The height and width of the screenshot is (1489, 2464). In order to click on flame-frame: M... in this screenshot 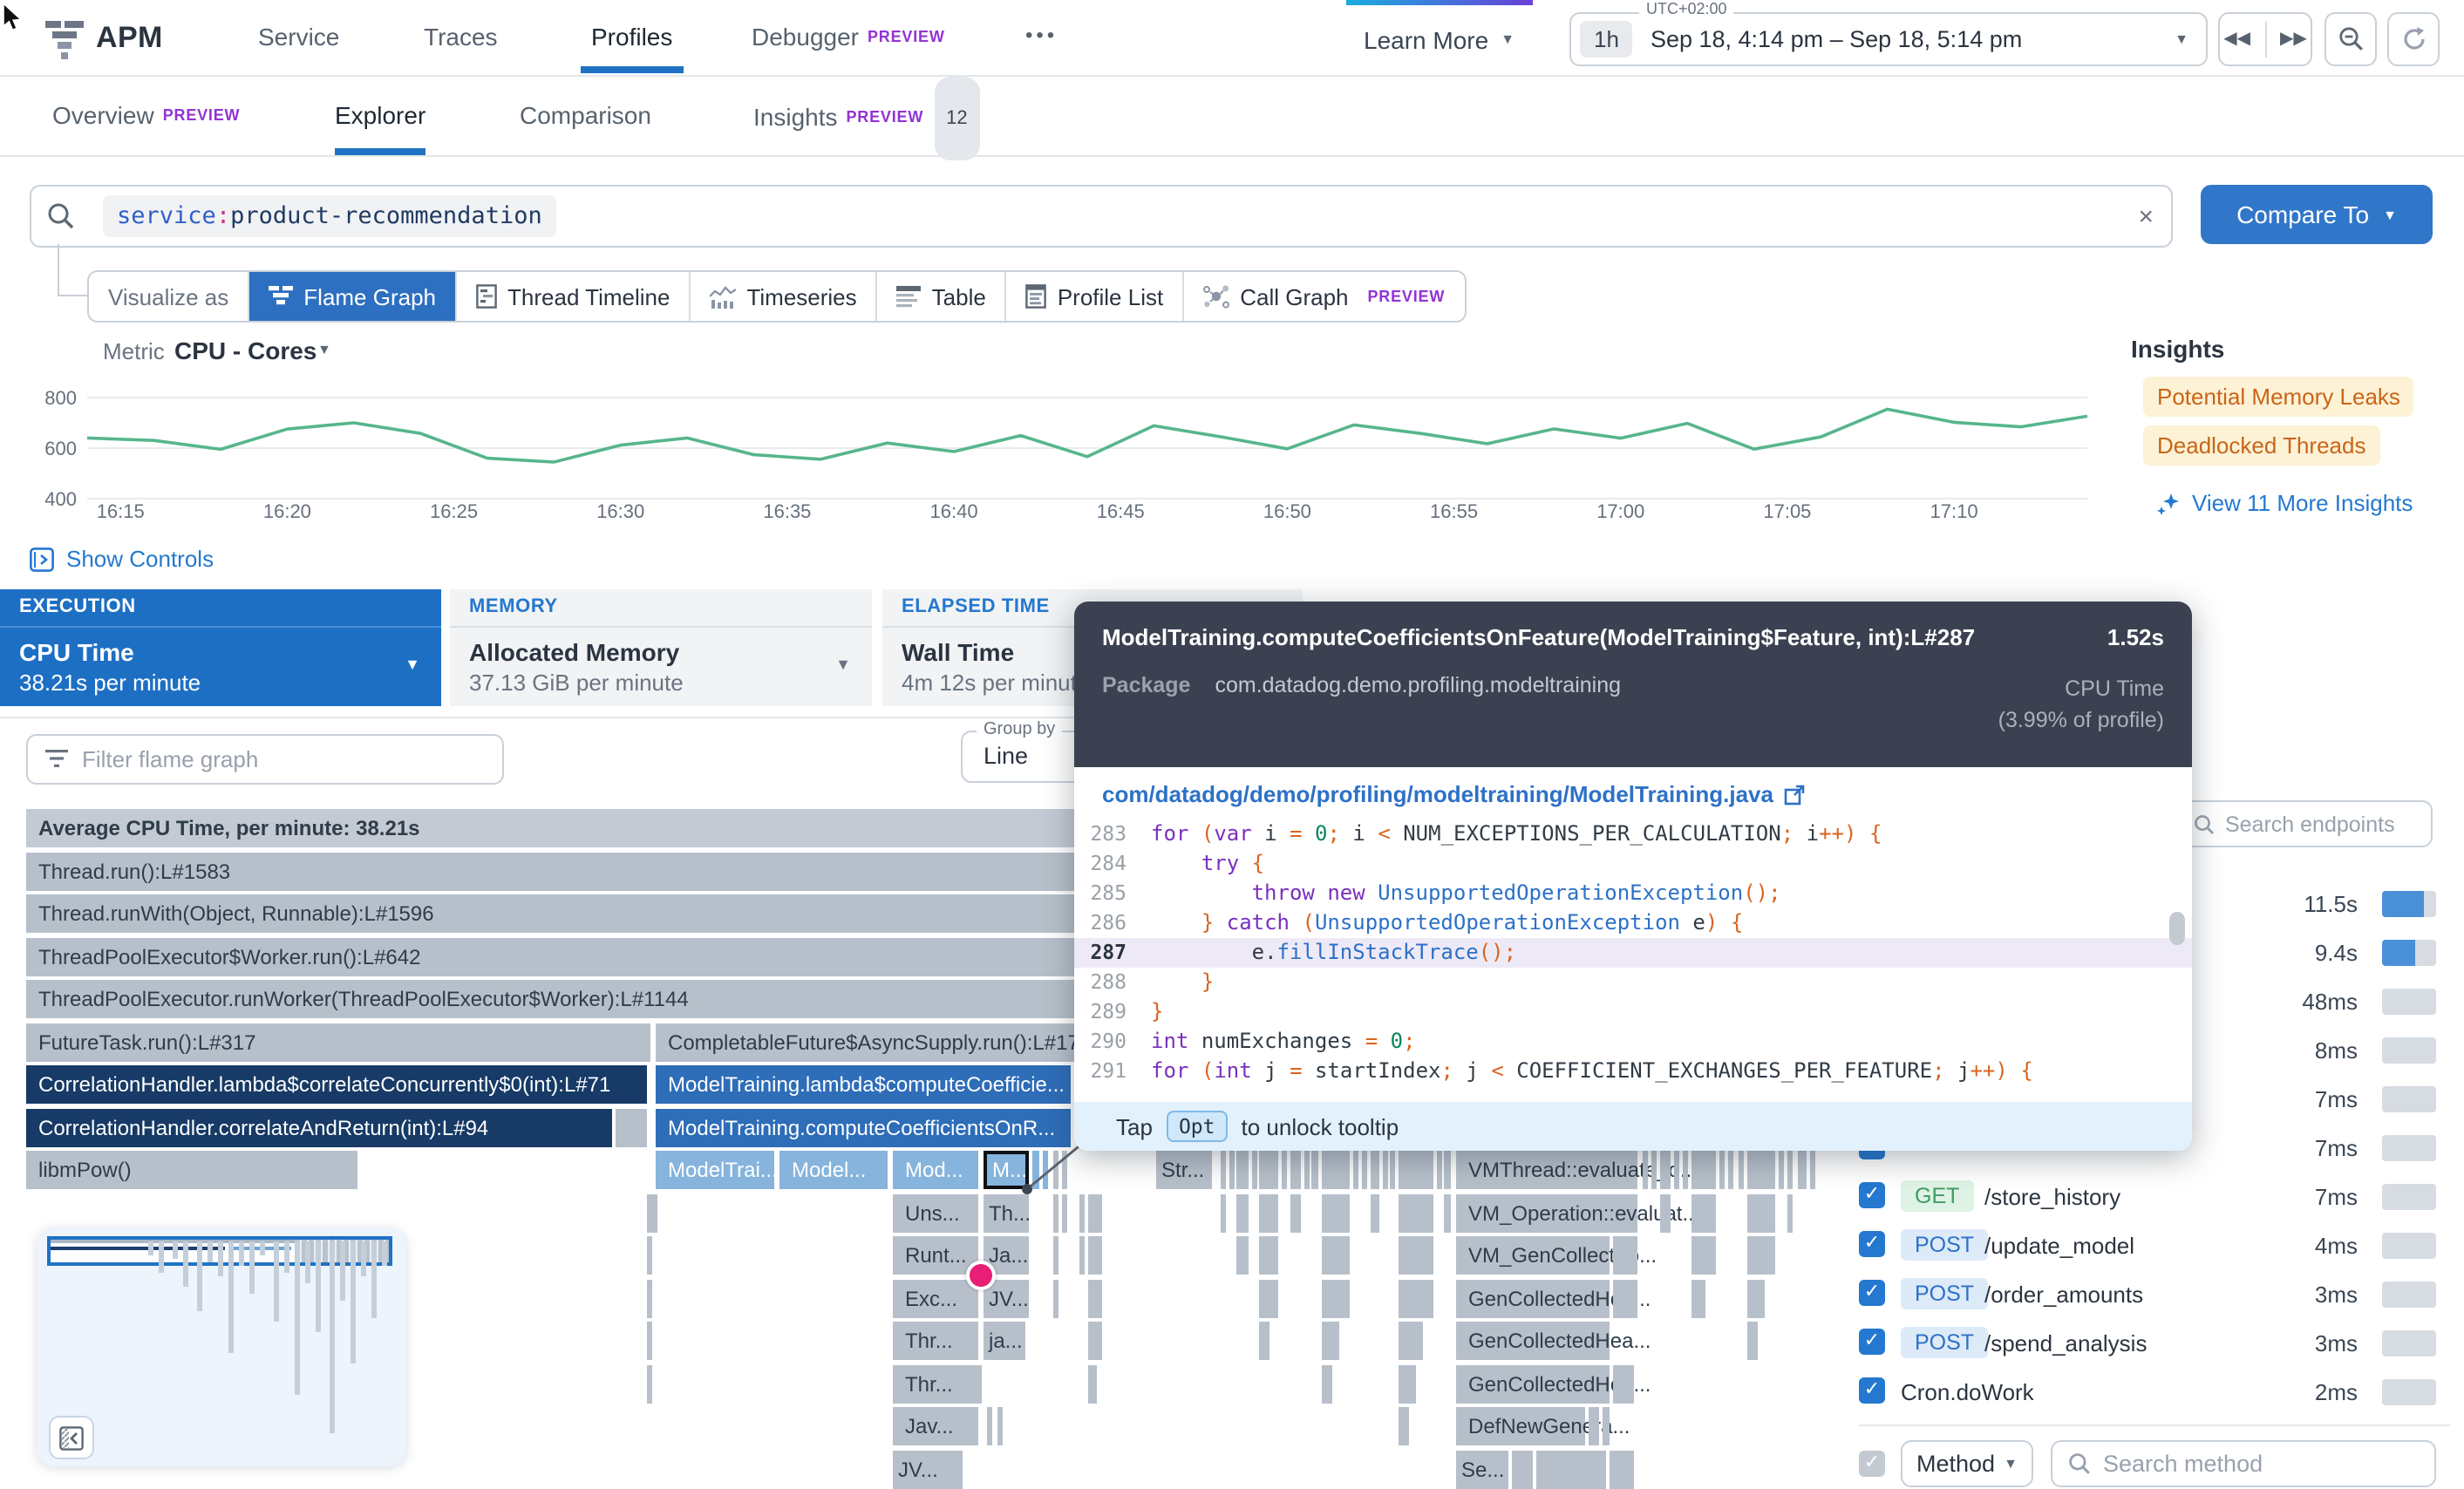, I will do `click(1006, 1170)`.